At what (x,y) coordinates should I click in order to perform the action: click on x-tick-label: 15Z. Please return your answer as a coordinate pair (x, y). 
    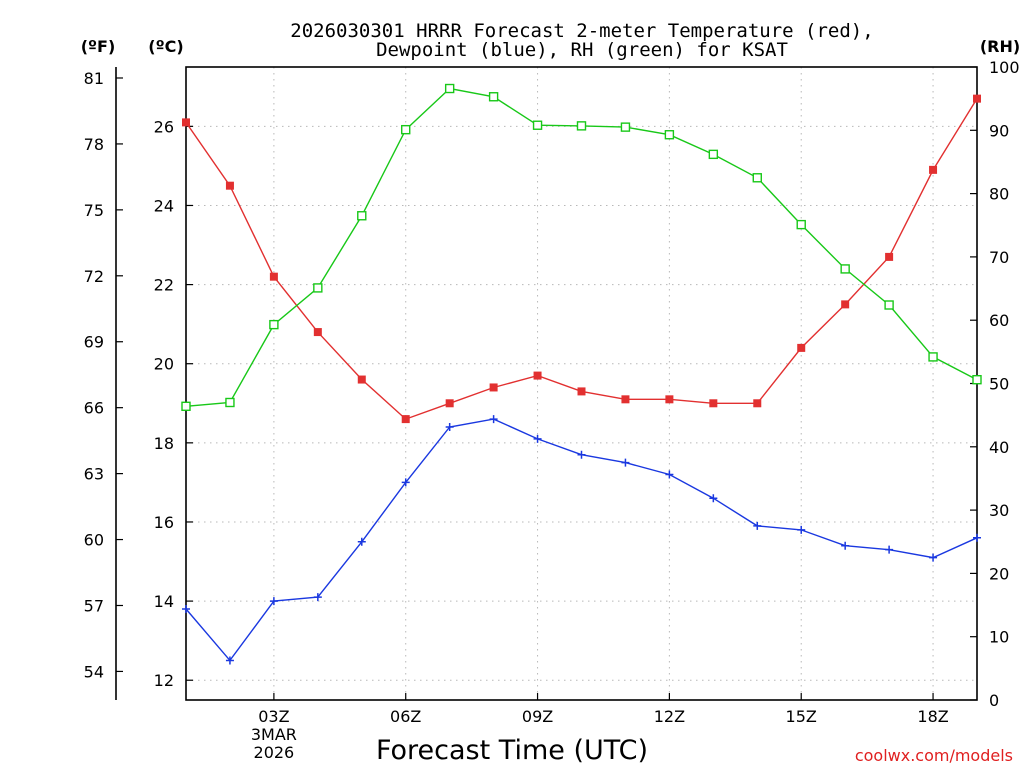
    Looking at the image, I should click on (801, 716).